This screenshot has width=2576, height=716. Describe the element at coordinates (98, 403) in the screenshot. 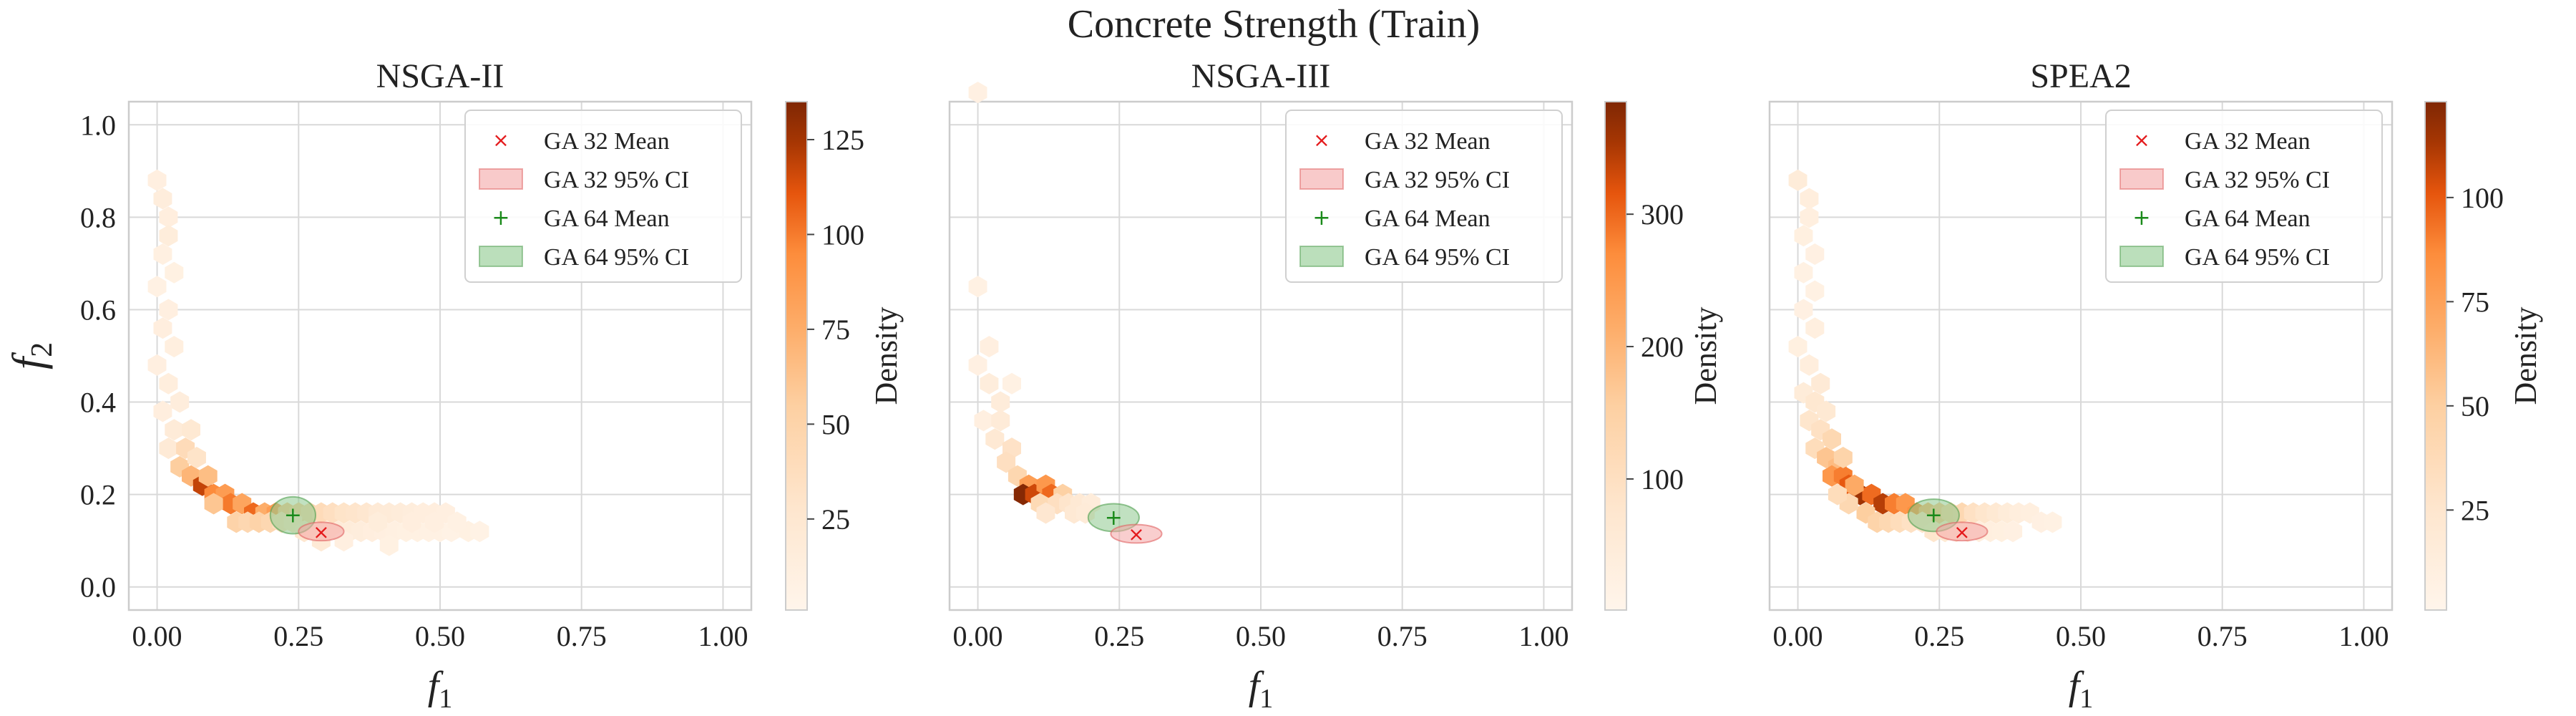

I see `y-tick-label: 0.4` at that location.